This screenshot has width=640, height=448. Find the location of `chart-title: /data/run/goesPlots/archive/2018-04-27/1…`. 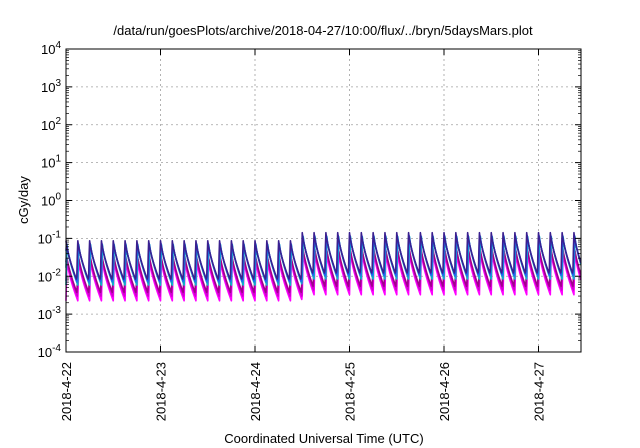

chart-title: /data/run/goesPlots/archive/2018-04-27/1… is located at coordinates (323, 30).